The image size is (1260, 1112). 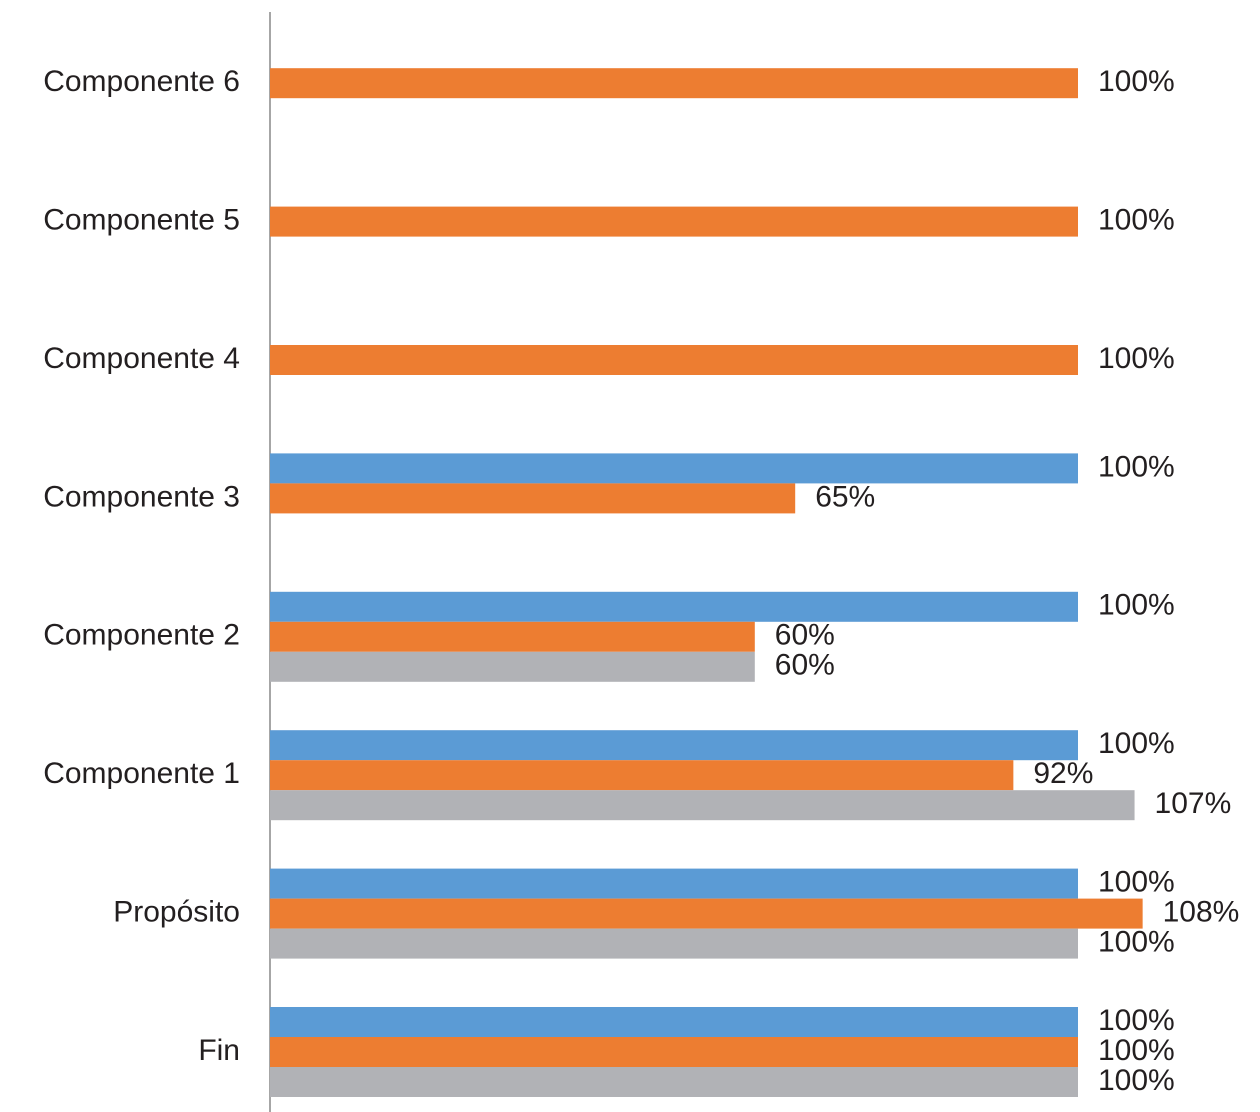 What do you see at coordinates (1063, 773) in the screenshot?
I see `data-label: 92%` at bounding box center [1063, 773].